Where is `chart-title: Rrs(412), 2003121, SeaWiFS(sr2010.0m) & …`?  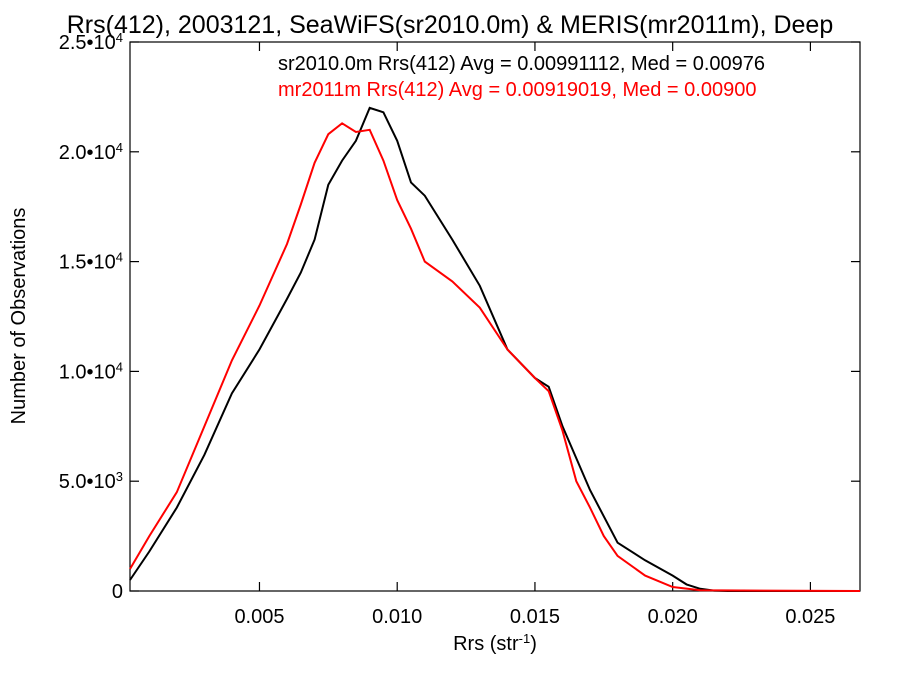
chart-title: Rrs(412), 2003121, SeaWiFS(sr2010.0m) & … is located at coordinates (450, 25).